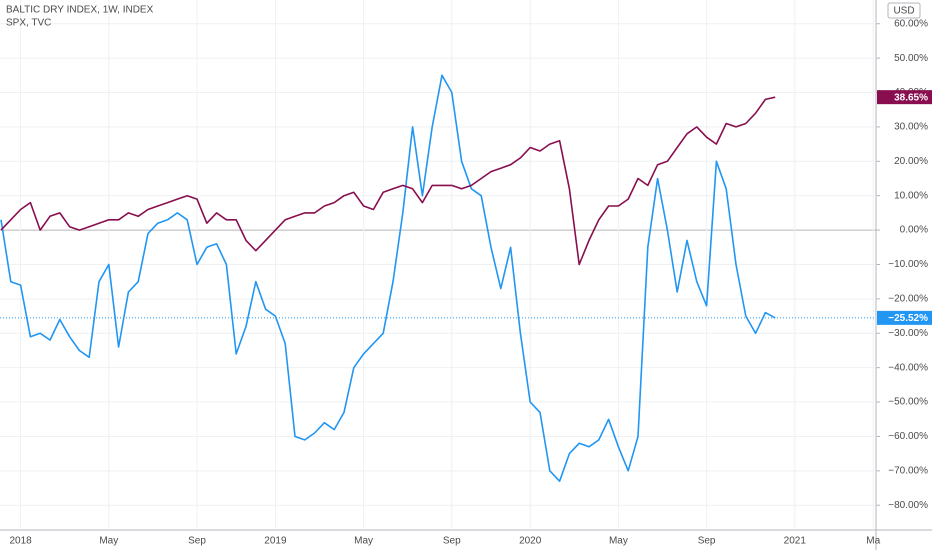  I want to click on y-tick-label: −70.00%, so click(908, 470).